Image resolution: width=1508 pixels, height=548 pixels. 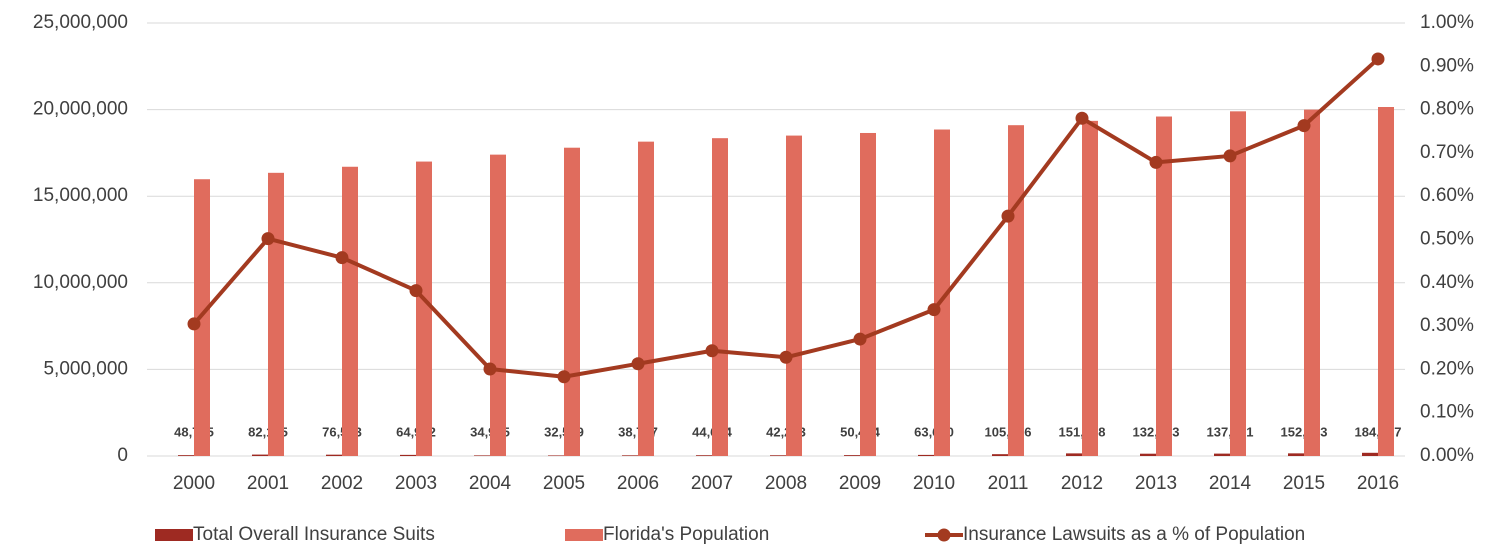 What do you see at coordinates (934, 483) in the screenshot?
I see `x-tick-label: 2010` at bounding box center [934, 483].